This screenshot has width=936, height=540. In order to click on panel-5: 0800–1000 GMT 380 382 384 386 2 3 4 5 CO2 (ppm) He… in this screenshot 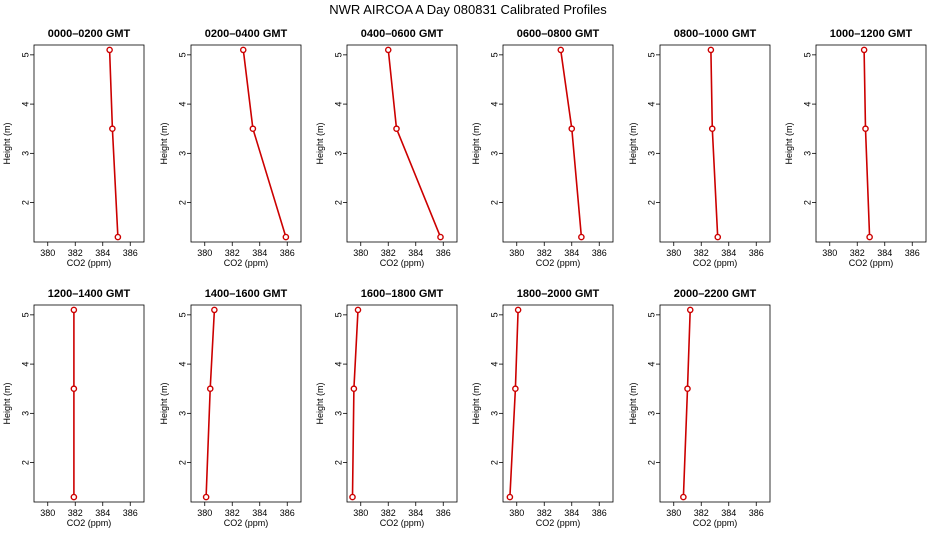, I will do `click(699, 148)`.